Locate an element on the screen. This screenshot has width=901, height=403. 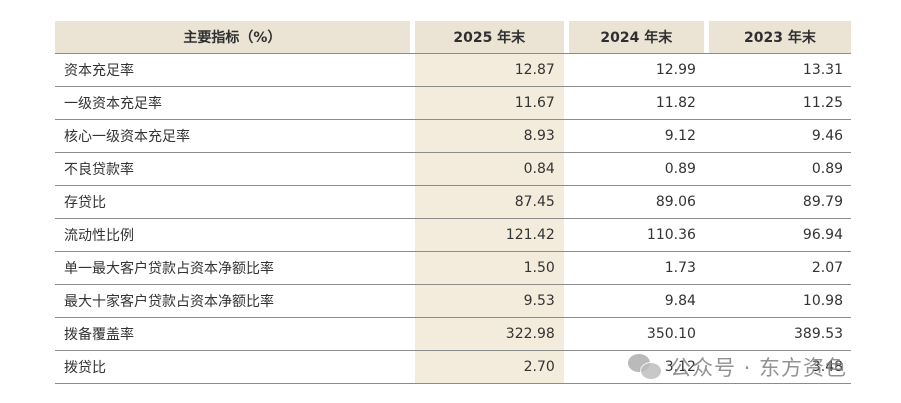
value-2023: 389.53 is located at coordinates (819, 334).